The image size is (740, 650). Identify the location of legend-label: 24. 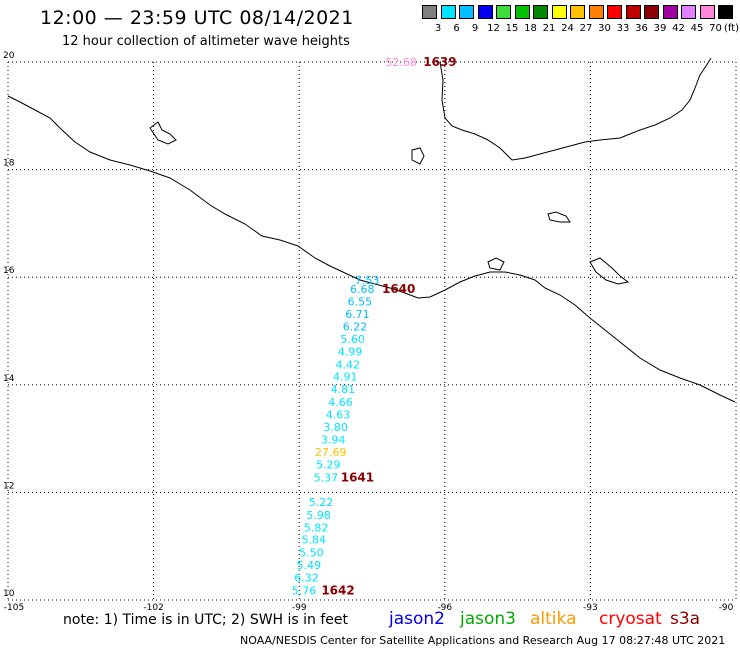
(567, 28).